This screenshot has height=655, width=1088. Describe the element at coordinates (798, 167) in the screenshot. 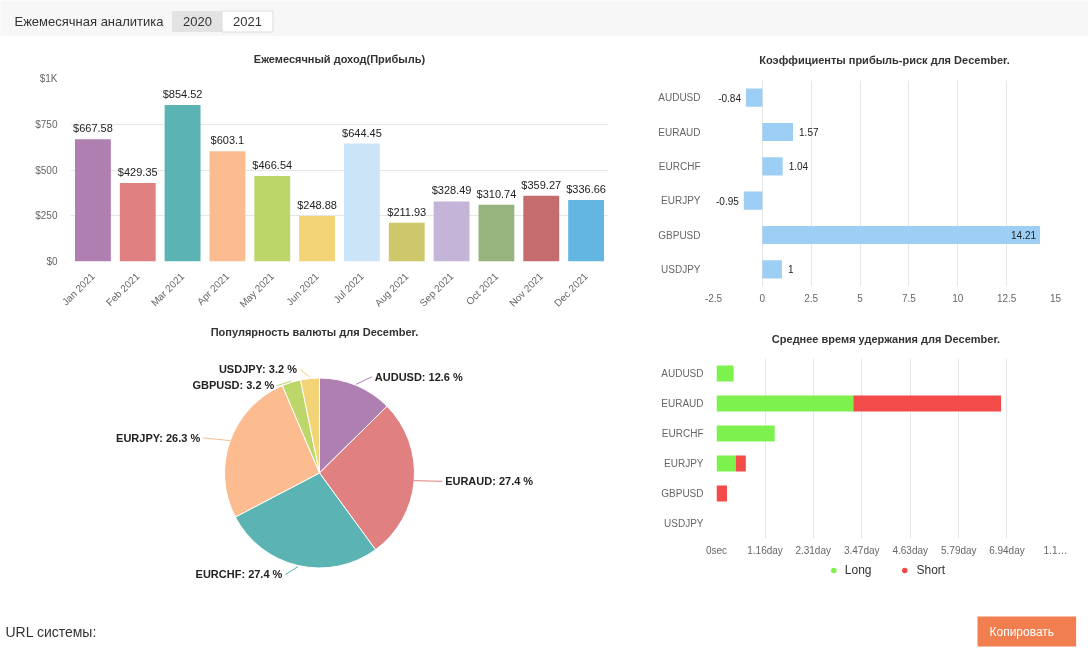

I see `data-label: 1.04` at that location.